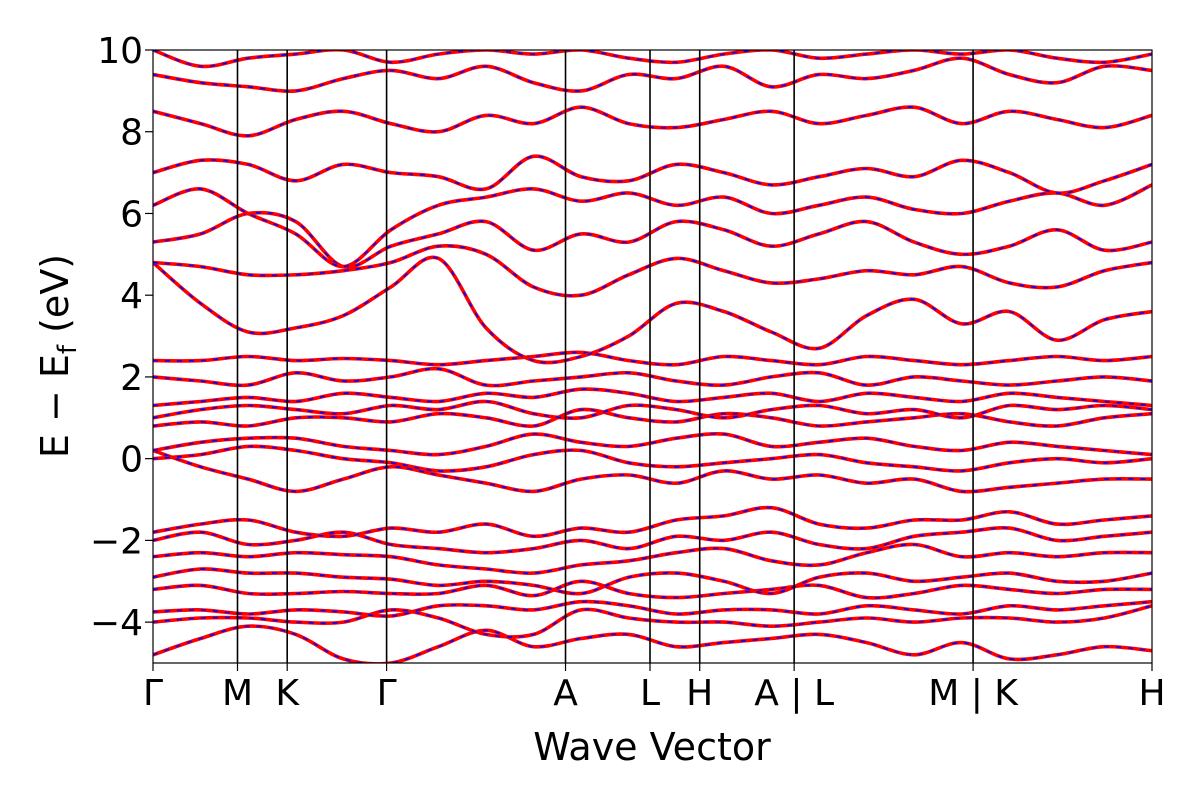  I want to click on y-tick-label: 10, so click(120, 51).